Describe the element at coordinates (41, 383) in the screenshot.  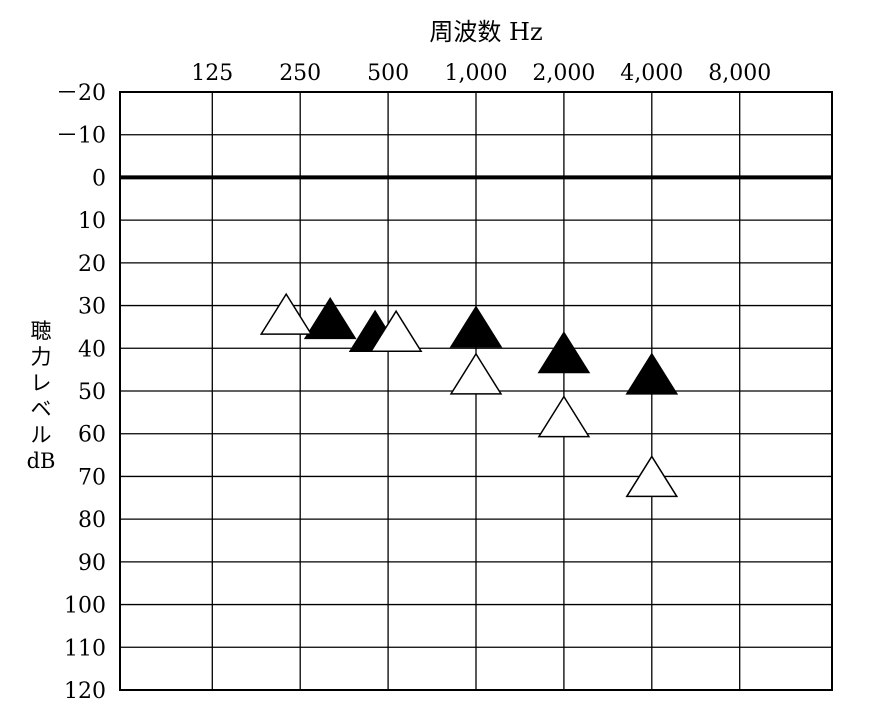
I see `y-label-char: レ` at that location.